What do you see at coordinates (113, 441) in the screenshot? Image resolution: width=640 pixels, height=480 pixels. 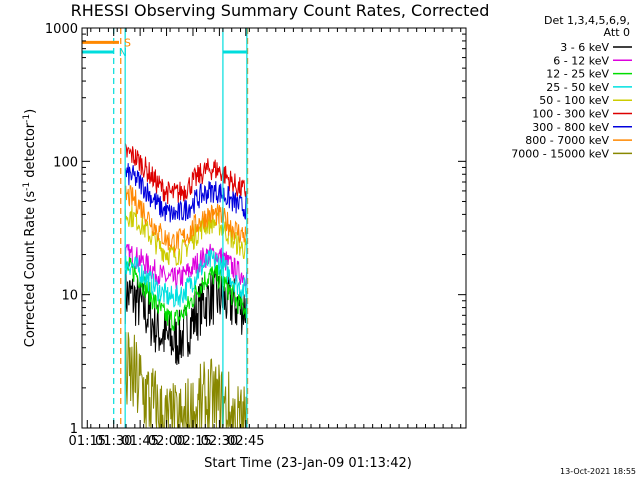 I see `x-tick-label: 01:30` at bounding box center [113, 441].